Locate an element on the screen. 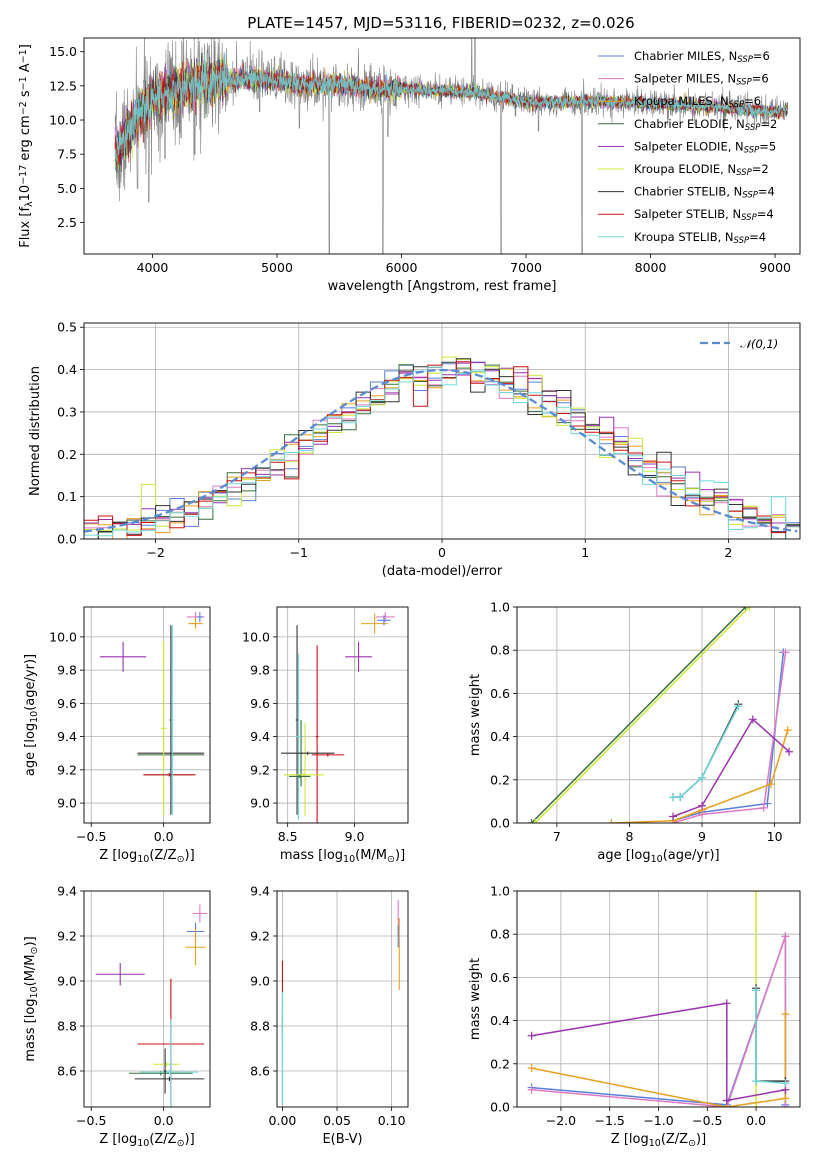 This screenshot has height=1174, width=819. legend-series-name: Kroupa STELIB, N is located at coordinates (684, 237).